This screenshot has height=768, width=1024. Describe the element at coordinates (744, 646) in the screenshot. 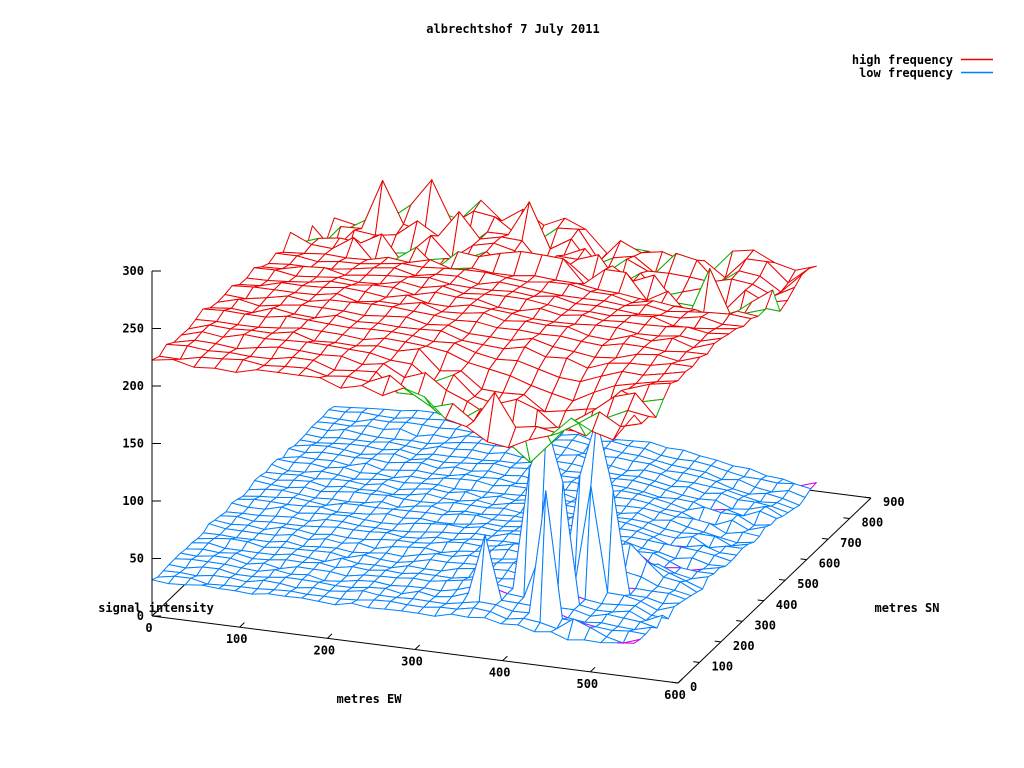

I see `y-tick-label: 200` at that location.